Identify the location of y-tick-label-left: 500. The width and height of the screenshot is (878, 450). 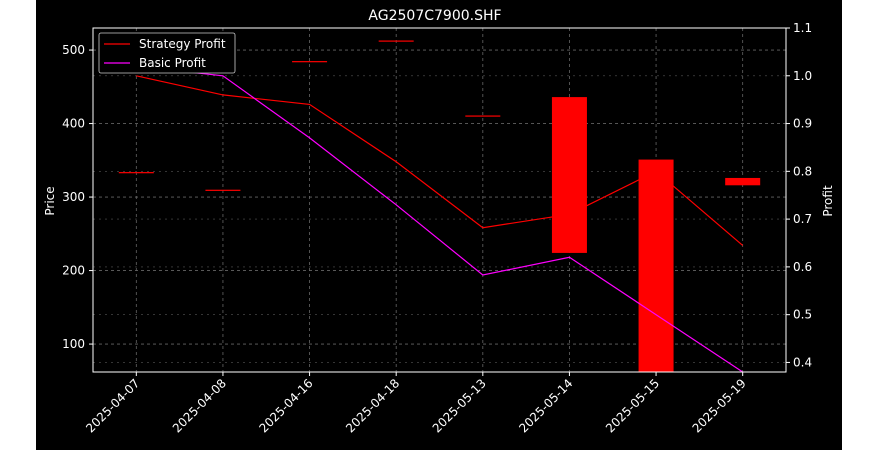
(73, 50).